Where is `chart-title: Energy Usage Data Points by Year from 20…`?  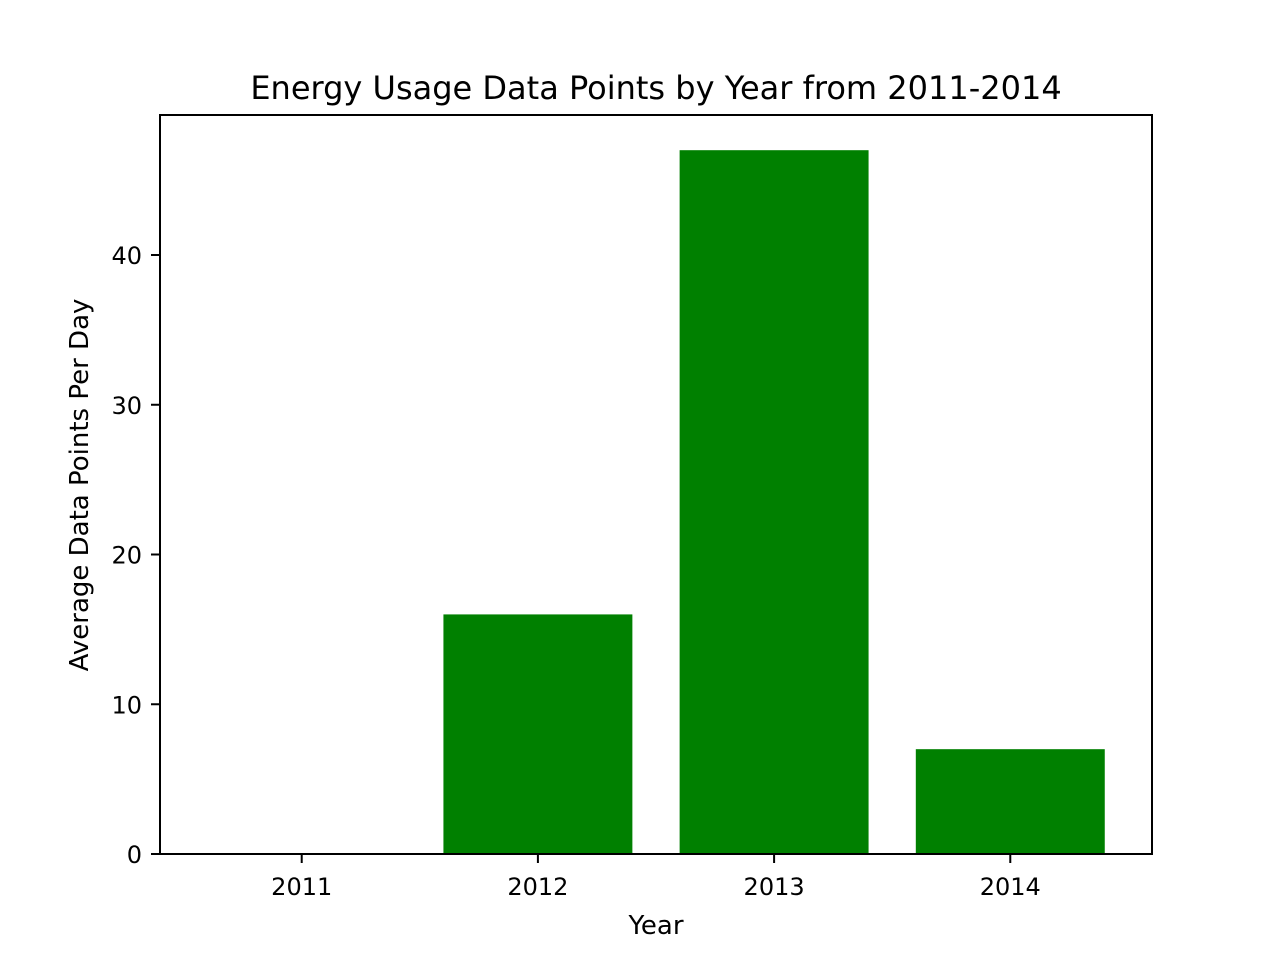
chart-title: Energy Usage Data Points by Year from 20… is located at coordinates (655, 88).